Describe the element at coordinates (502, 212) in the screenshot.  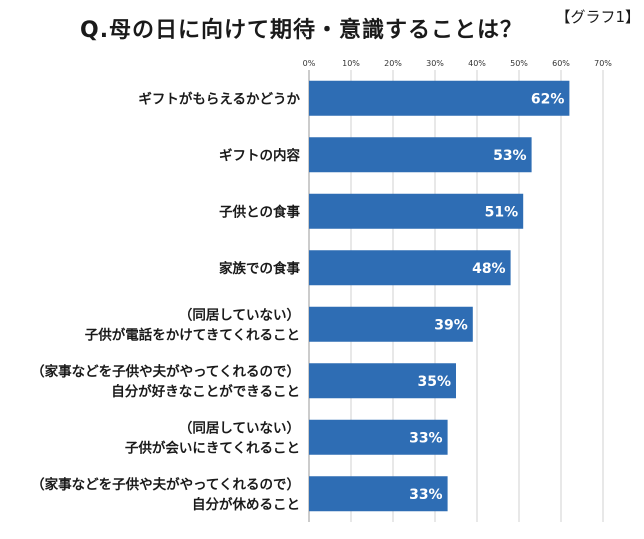
I see `bar-value-label: 51%` at that location.